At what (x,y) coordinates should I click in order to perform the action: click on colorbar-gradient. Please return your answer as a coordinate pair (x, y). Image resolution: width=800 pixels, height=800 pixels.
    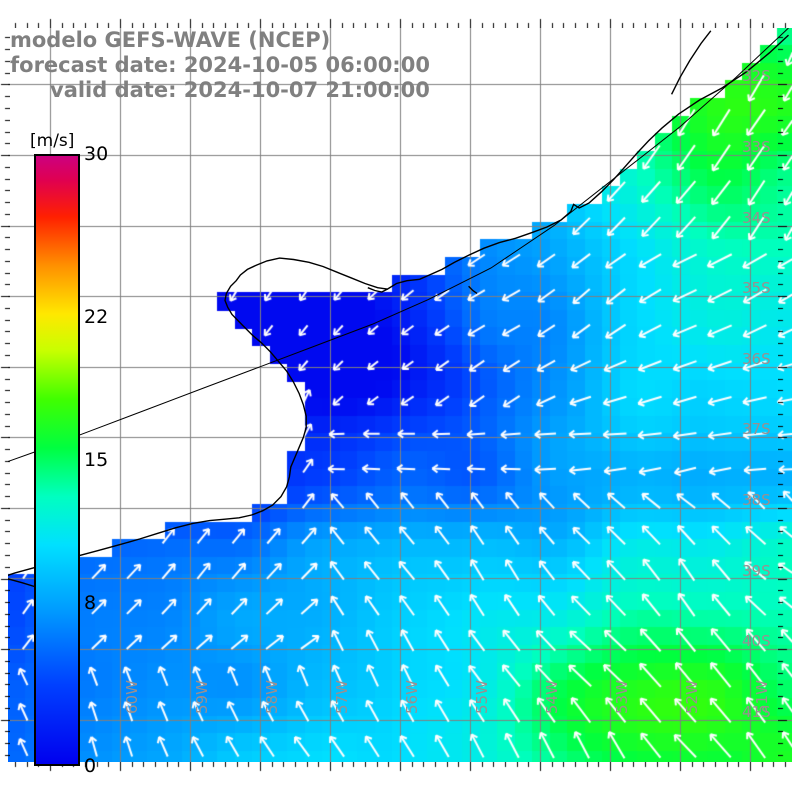
    Looking at the image, I should click on (57, 460).